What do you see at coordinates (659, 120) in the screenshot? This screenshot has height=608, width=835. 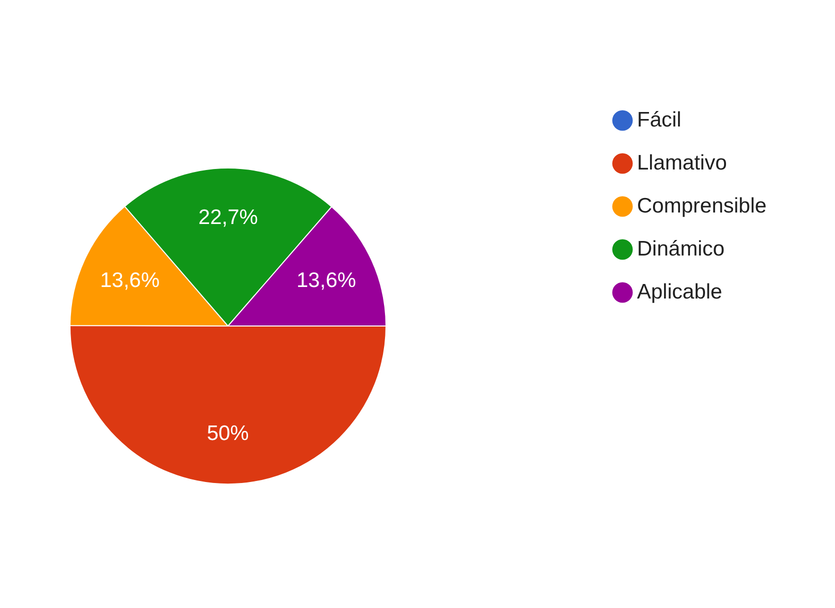 I see `legend-label: Fácil` at bounding box center [659, 120].